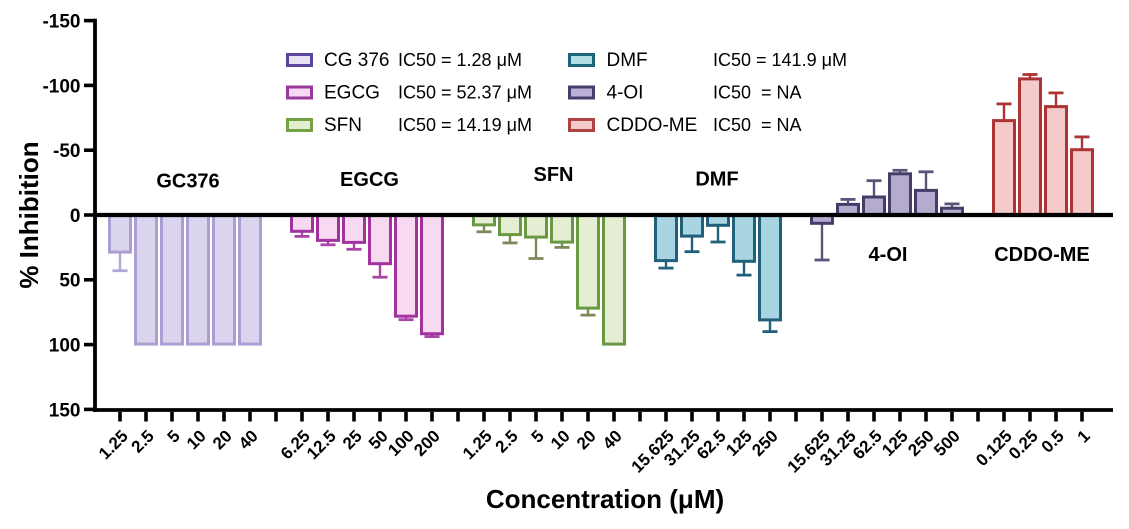  What do you see at coordinates (460, 60) in the screenshot?
I see `svg-text: IC50 = 1.28 μM` at bounding box center [460, 60].